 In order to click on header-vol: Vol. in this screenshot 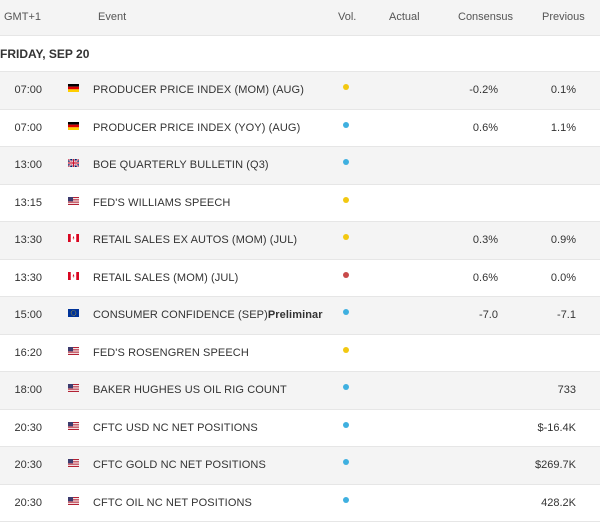, I will do `click(347, 17)`.